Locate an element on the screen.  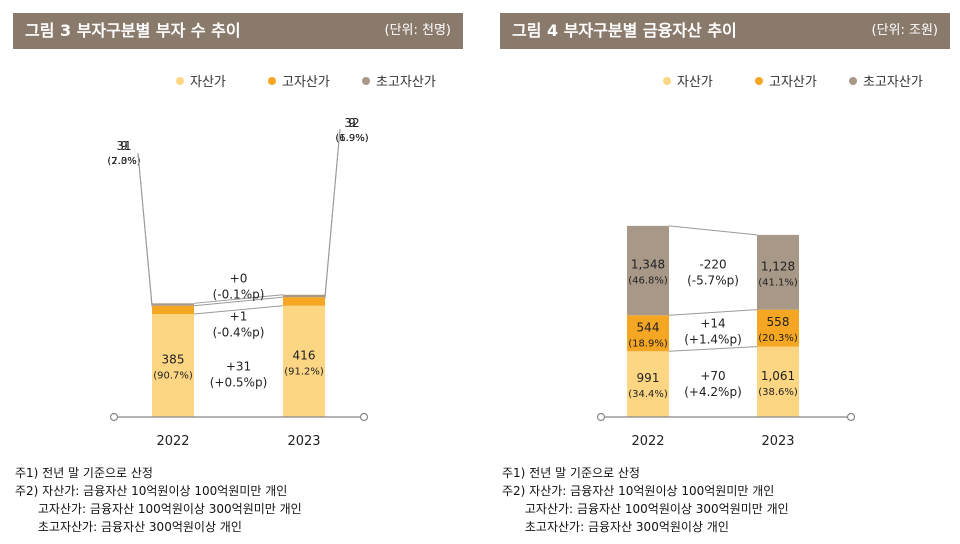
figure-3-title: 그림 3 부자구분별 부자 수 추이 is located at coordinates (133, 30).